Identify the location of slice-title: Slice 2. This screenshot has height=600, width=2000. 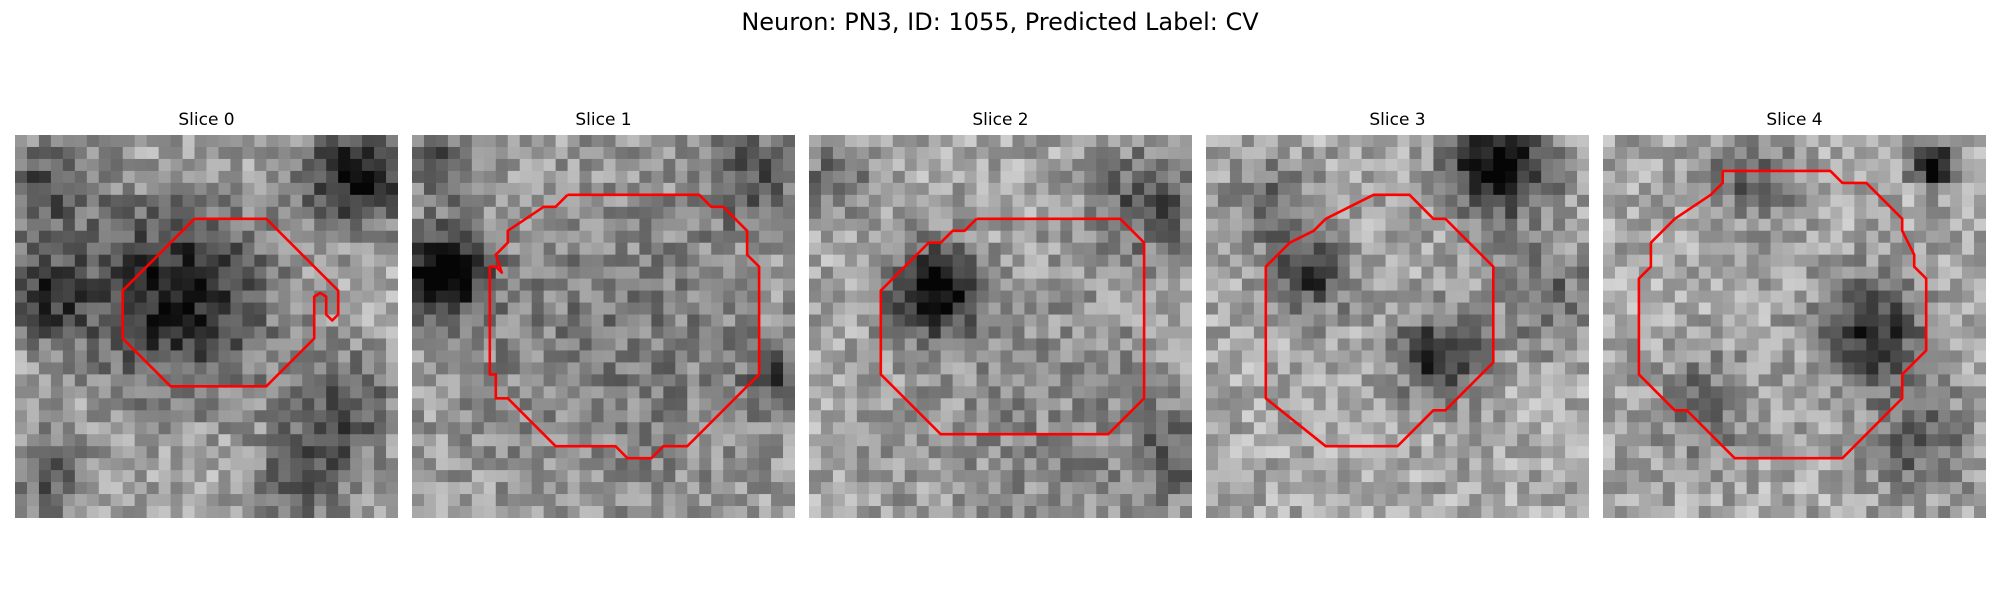
(1000, 120).